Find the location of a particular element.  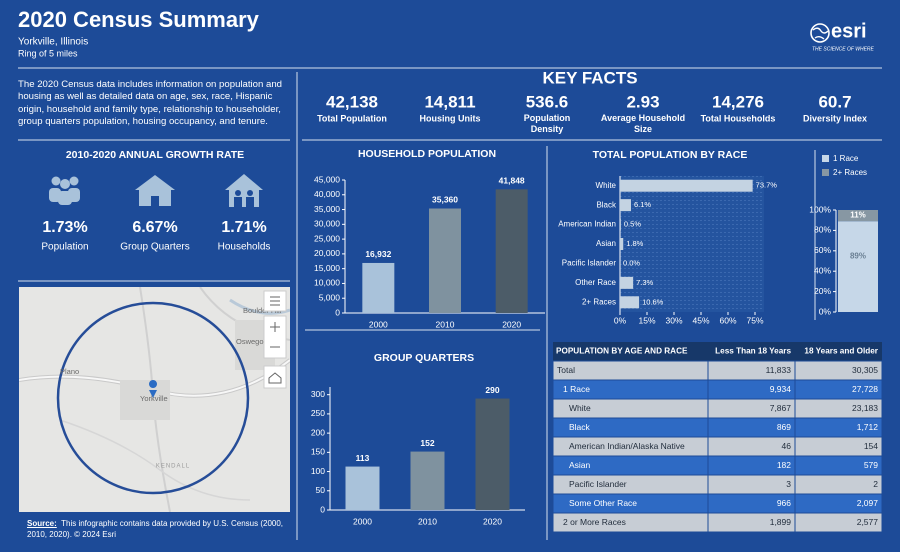

x-tick-label: 60% is located at coordinates (727, 320).